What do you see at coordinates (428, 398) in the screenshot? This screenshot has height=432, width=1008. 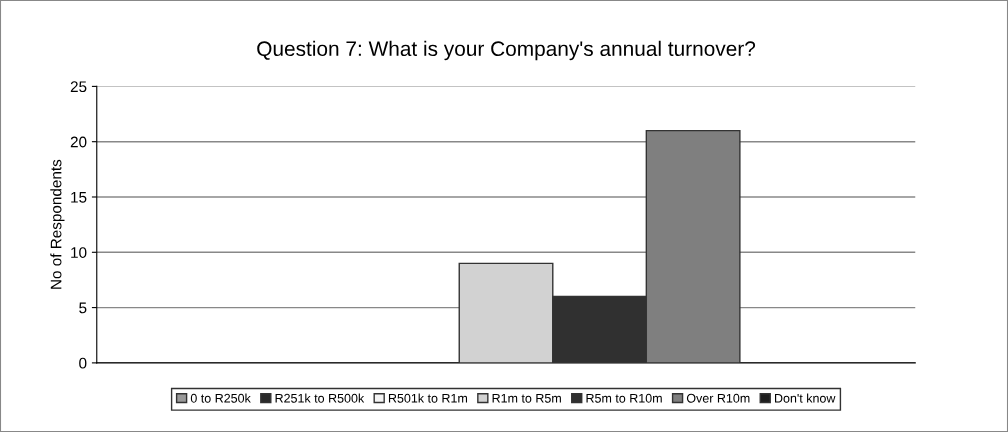 I see `legend-label: R501k to R1m` at bounding box center [428, 398].